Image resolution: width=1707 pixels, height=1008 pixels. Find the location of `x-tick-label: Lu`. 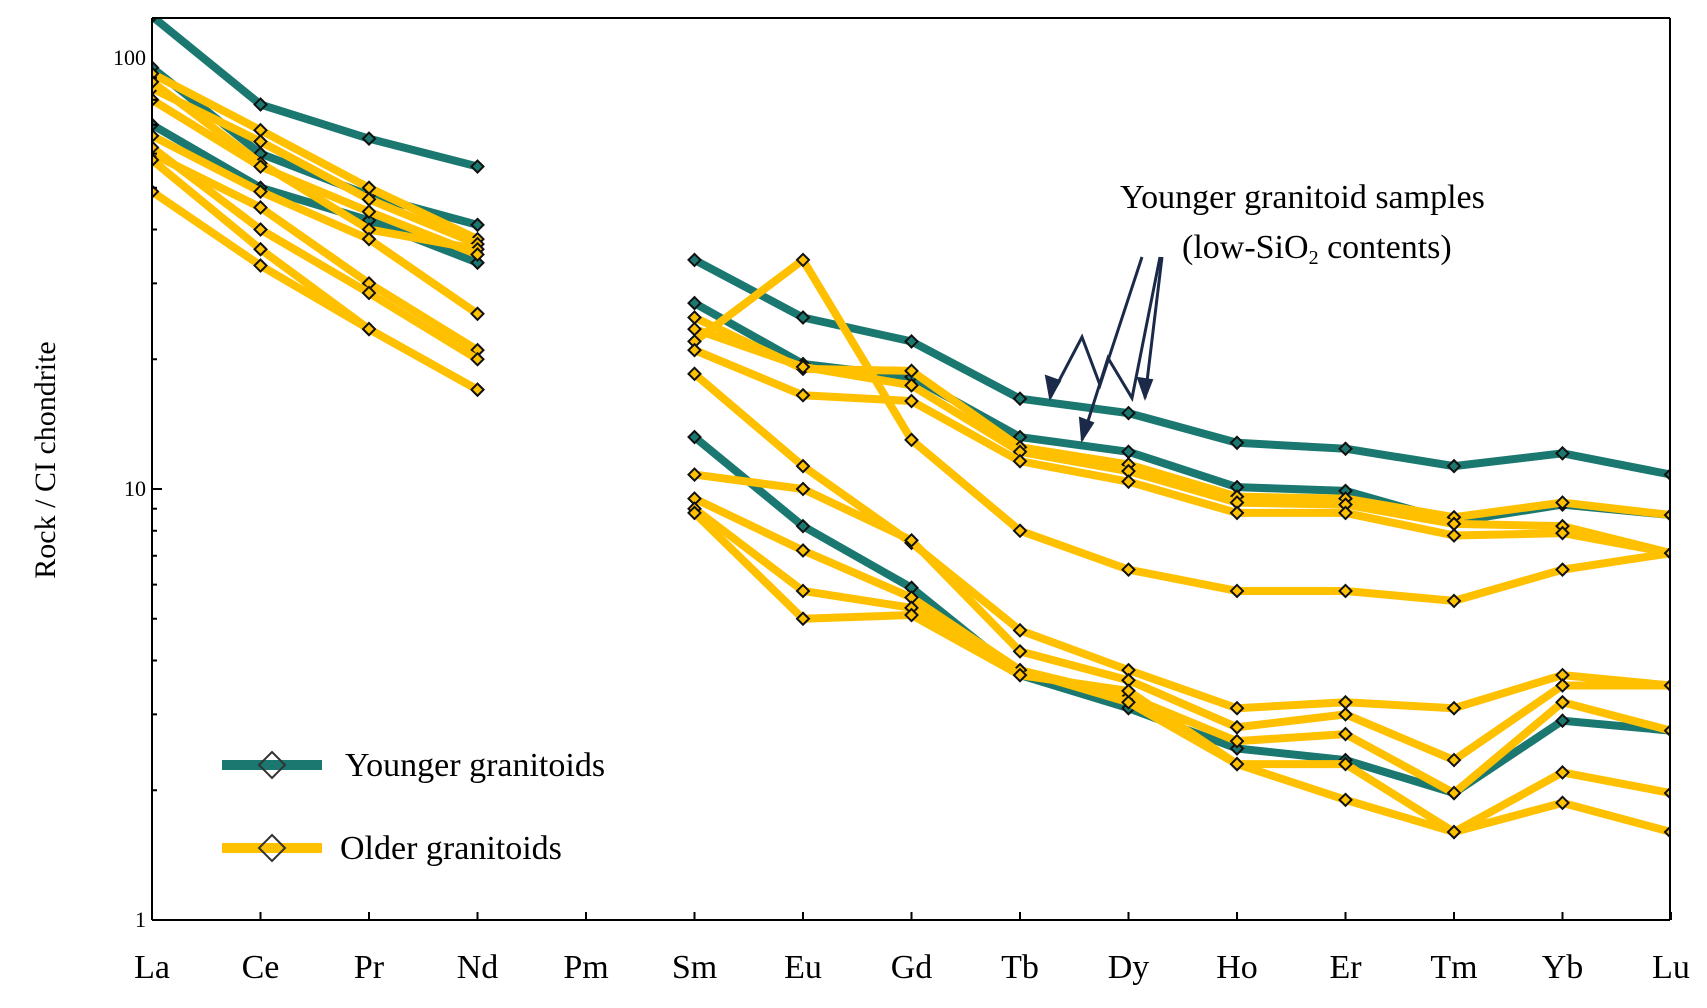

x-tick-label: Lu is located at coordinates (1671, 967).